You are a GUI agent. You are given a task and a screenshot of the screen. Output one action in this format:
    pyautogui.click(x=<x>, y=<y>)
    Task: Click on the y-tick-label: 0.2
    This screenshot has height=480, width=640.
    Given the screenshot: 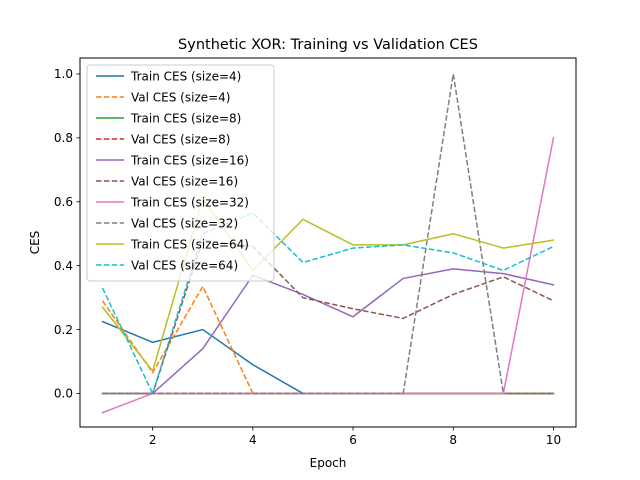 What is the action you would take?
    pyautogui.click(x=63, y=330)
    